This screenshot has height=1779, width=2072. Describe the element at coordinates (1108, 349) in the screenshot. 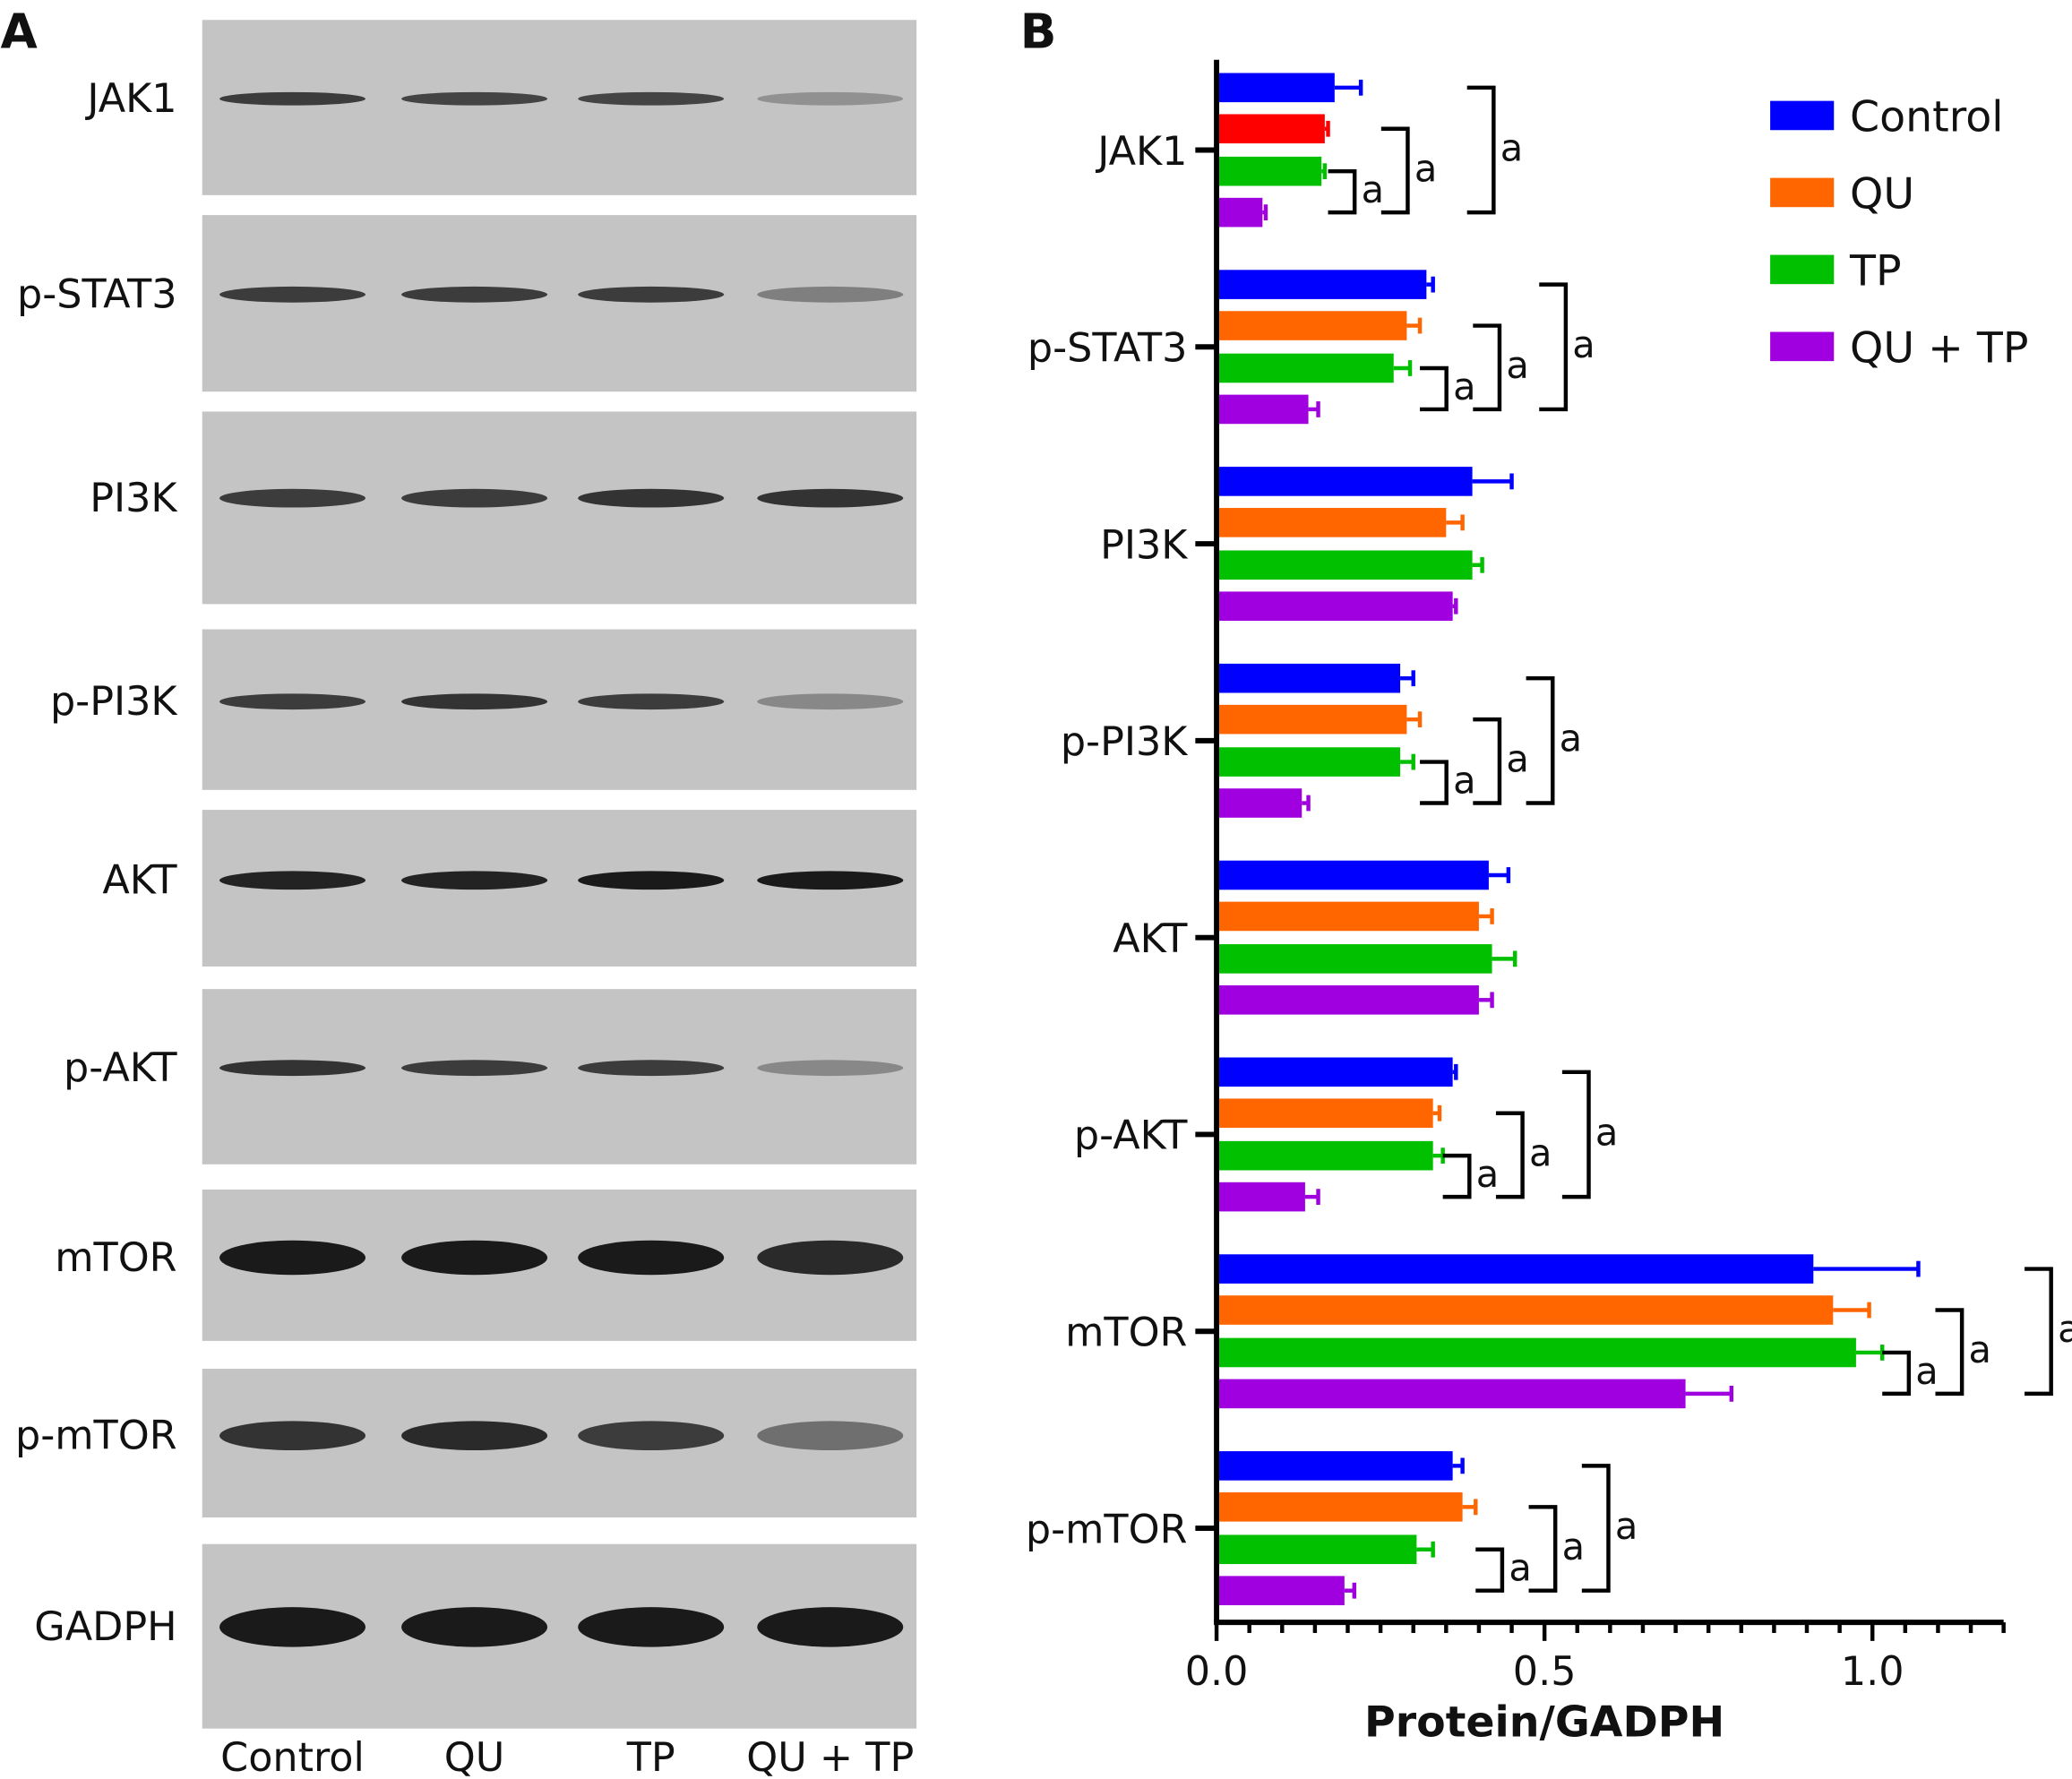

I see `category-label: p-STAT3` at that location.